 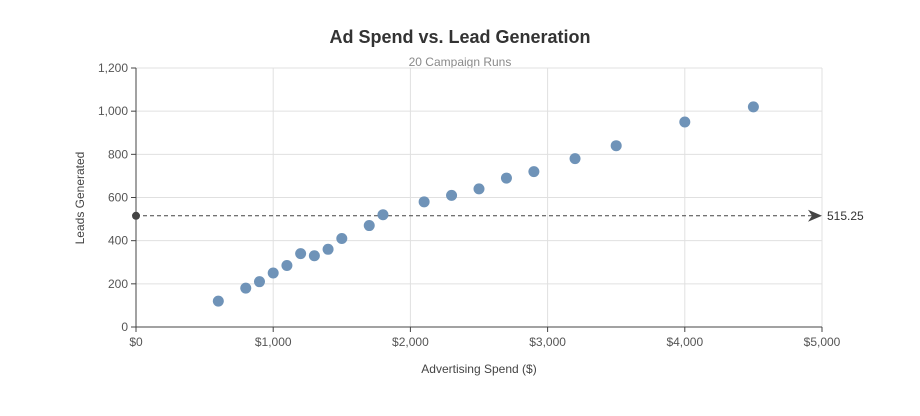 I want to click on x-tick-label: $3,000, so click(x=547, y=342).